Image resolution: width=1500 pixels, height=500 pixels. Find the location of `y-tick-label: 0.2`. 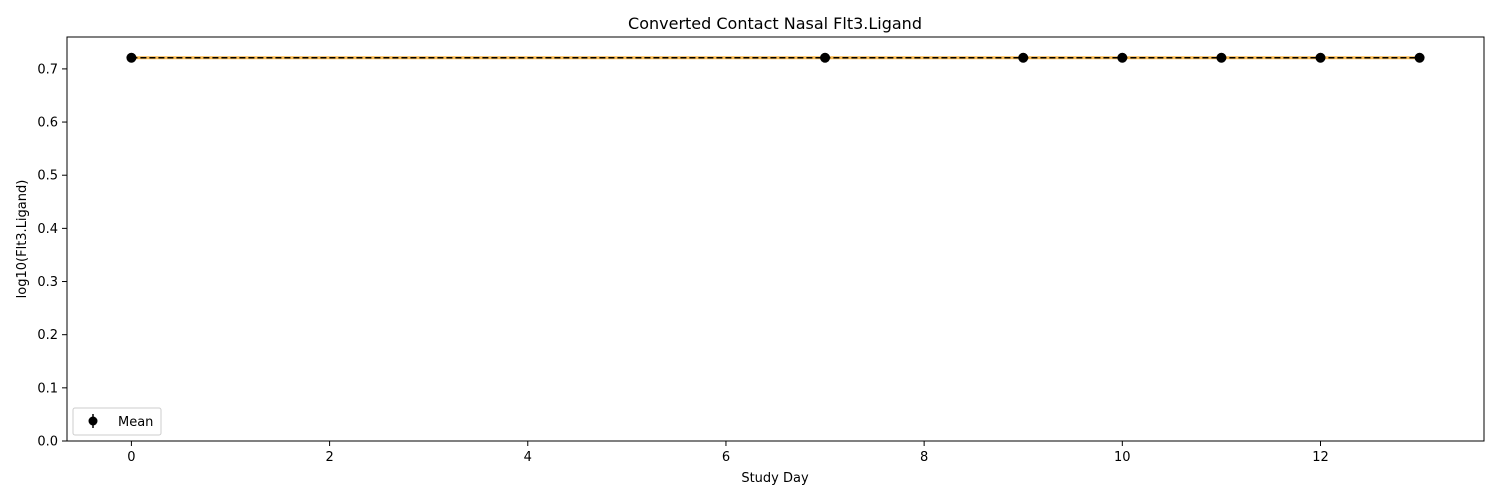

y-tick-label: 0.2 is located at coordinates (47, 335).